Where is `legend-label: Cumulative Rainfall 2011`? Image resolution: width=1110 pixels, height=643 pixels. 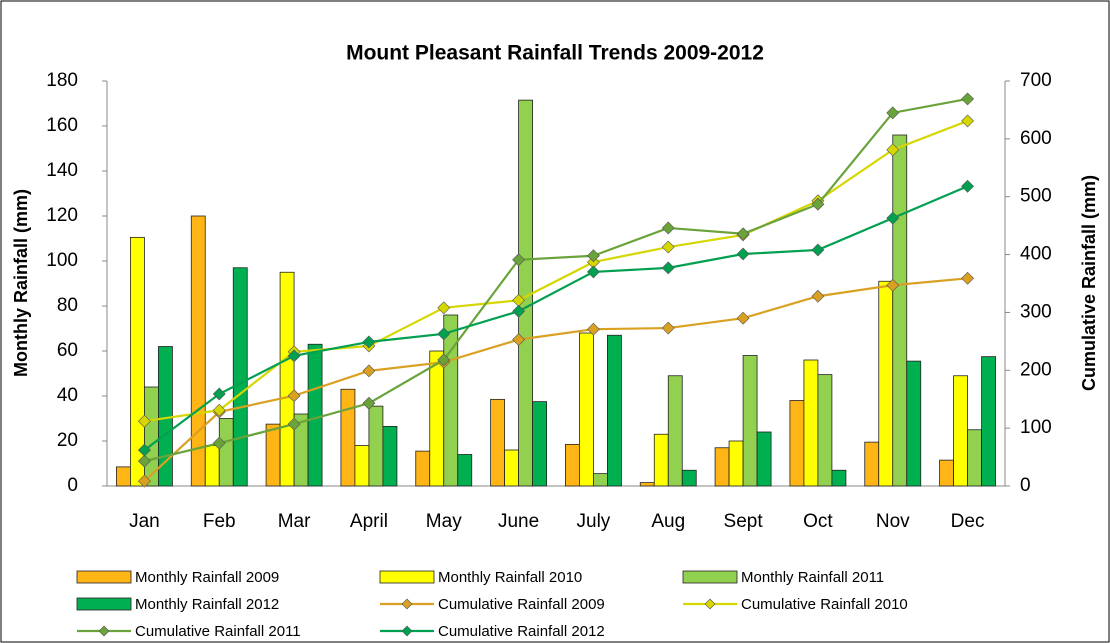 legend-label: Cumulative Rainfall 2011 is located at coordinates (218, 631).